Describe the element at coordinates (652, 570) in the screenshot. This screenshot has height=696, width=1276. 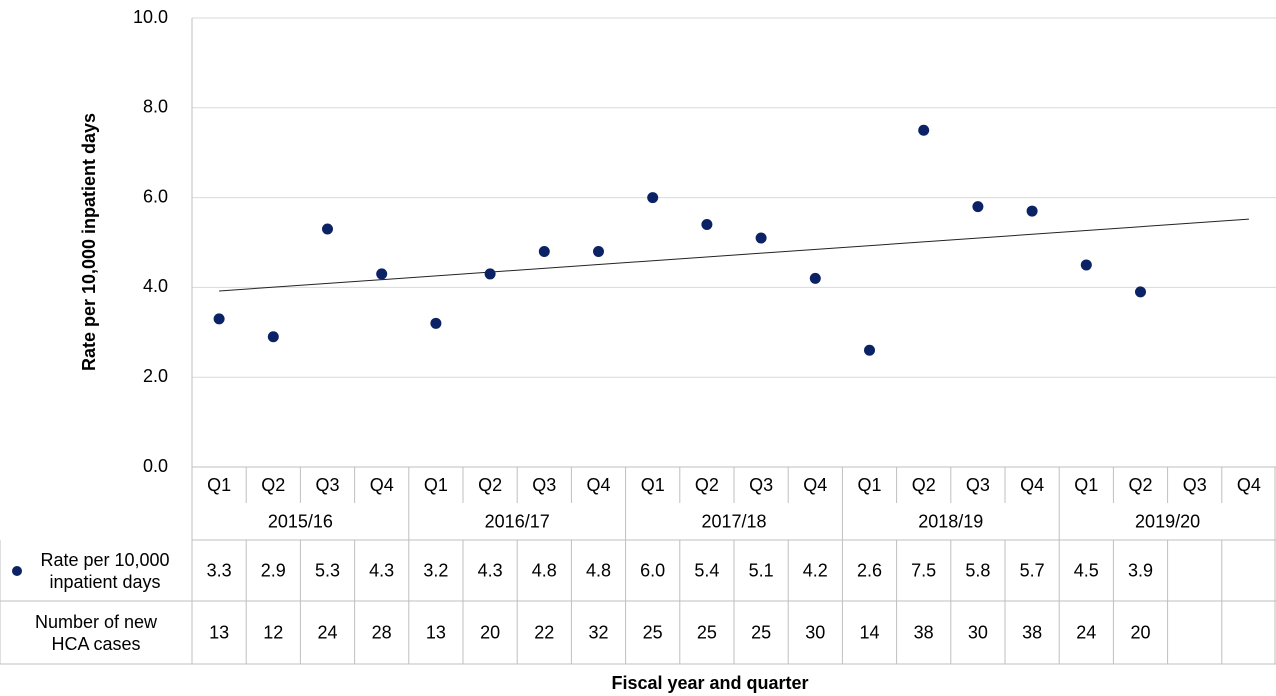
I see `table-value: 6.0` at that location.